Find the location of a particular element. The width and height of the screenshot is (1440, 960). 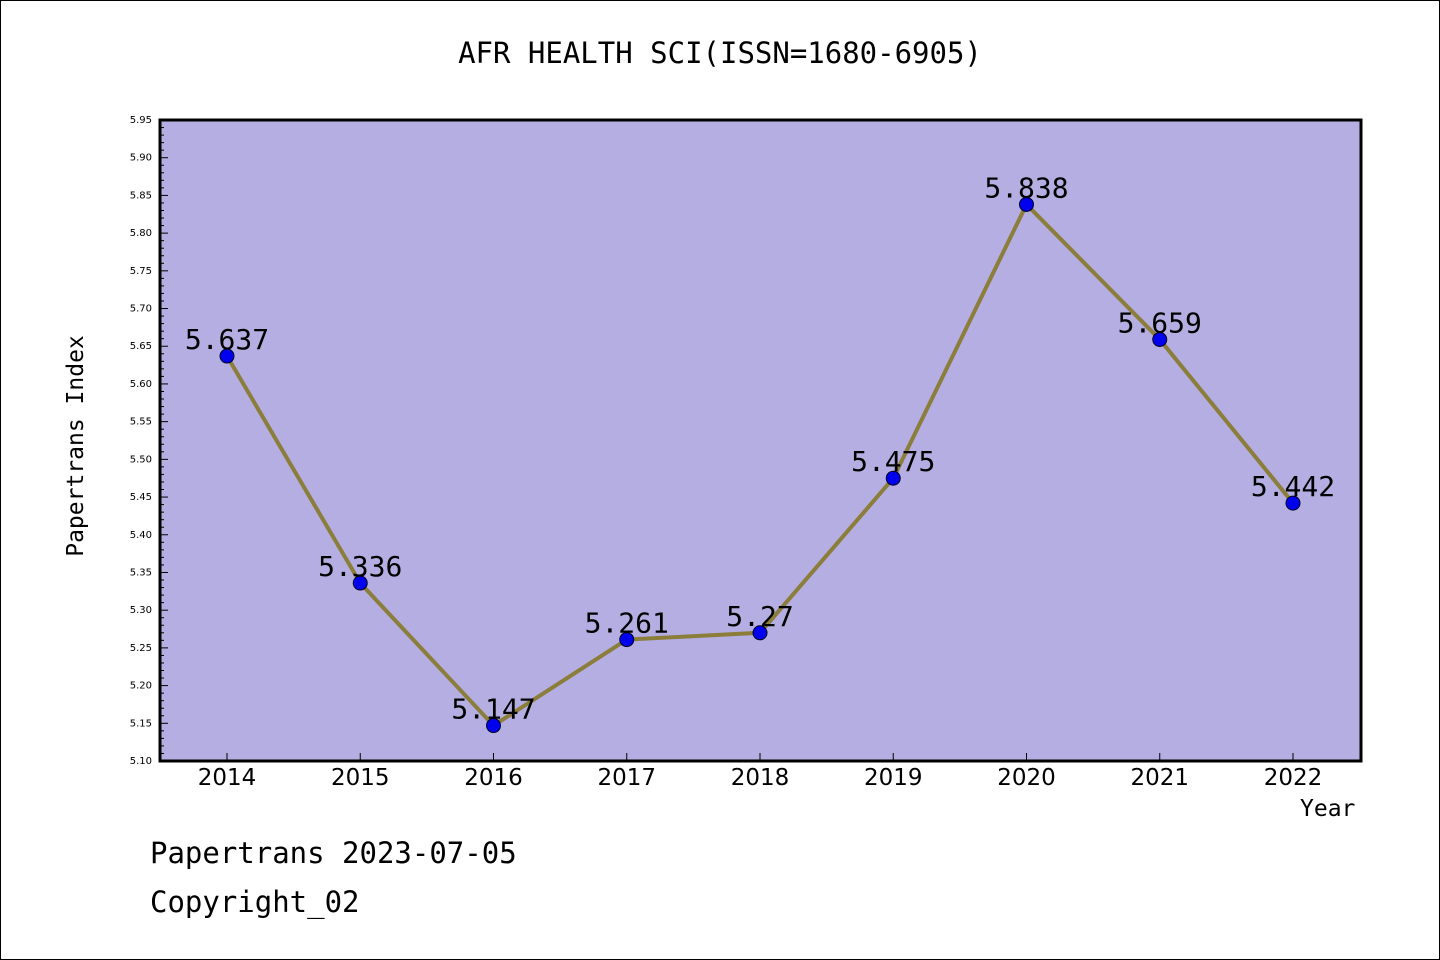

y-tick-label: 5.45 is located at coordinates (141, 497).